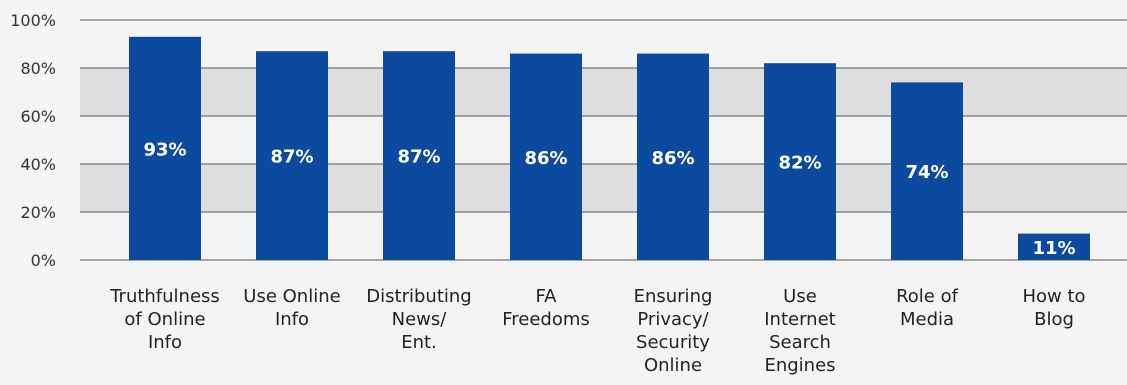 The width and height of the screenshot is (1127, 385). I want to click on category-label: Use Online Info, so click(291, 308).